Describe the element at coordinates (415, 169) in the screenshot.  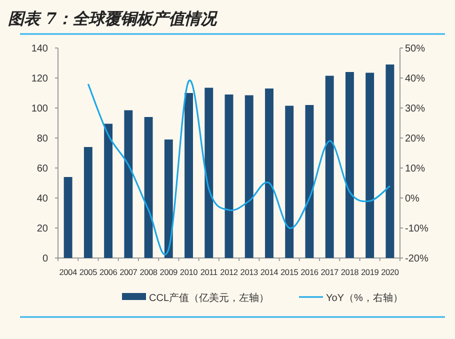
I see `y2-tick-label: 10%` at that location.